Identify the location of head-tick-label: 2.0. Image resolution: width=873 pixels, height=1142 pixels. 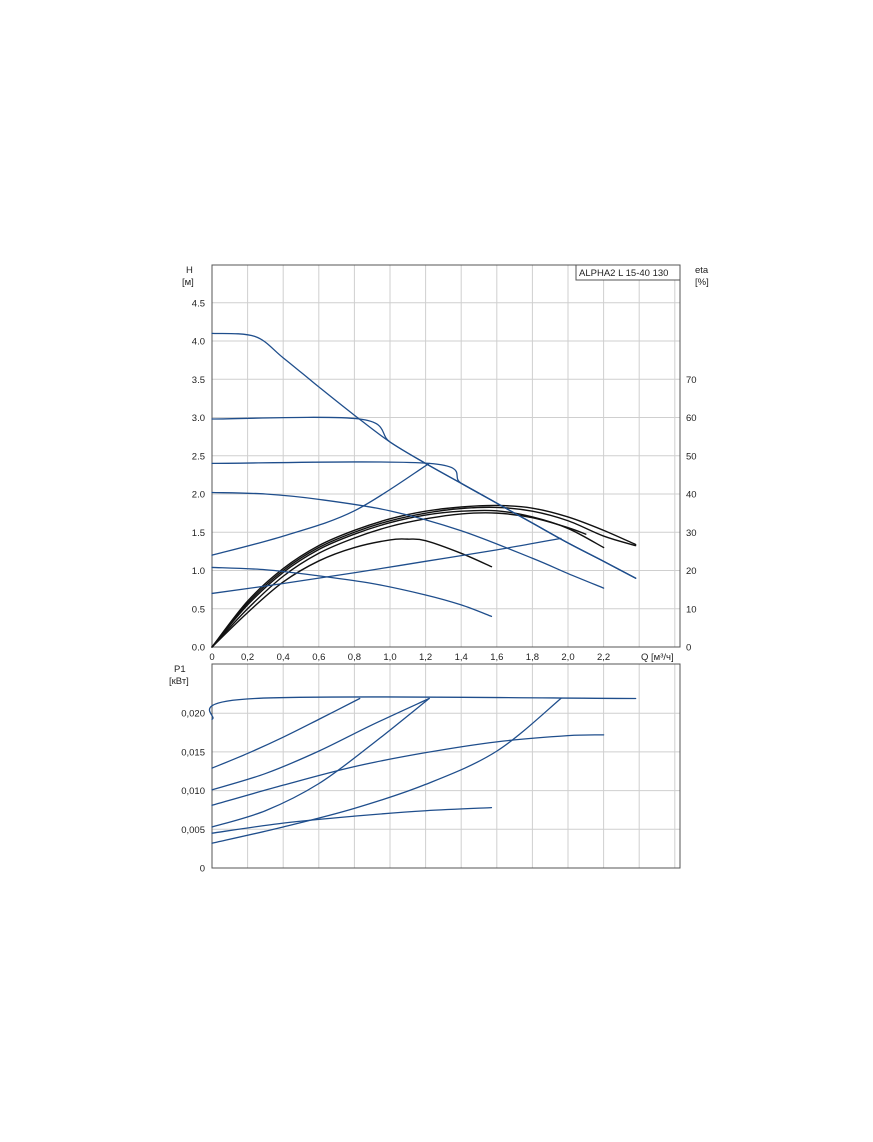
(198, 495).